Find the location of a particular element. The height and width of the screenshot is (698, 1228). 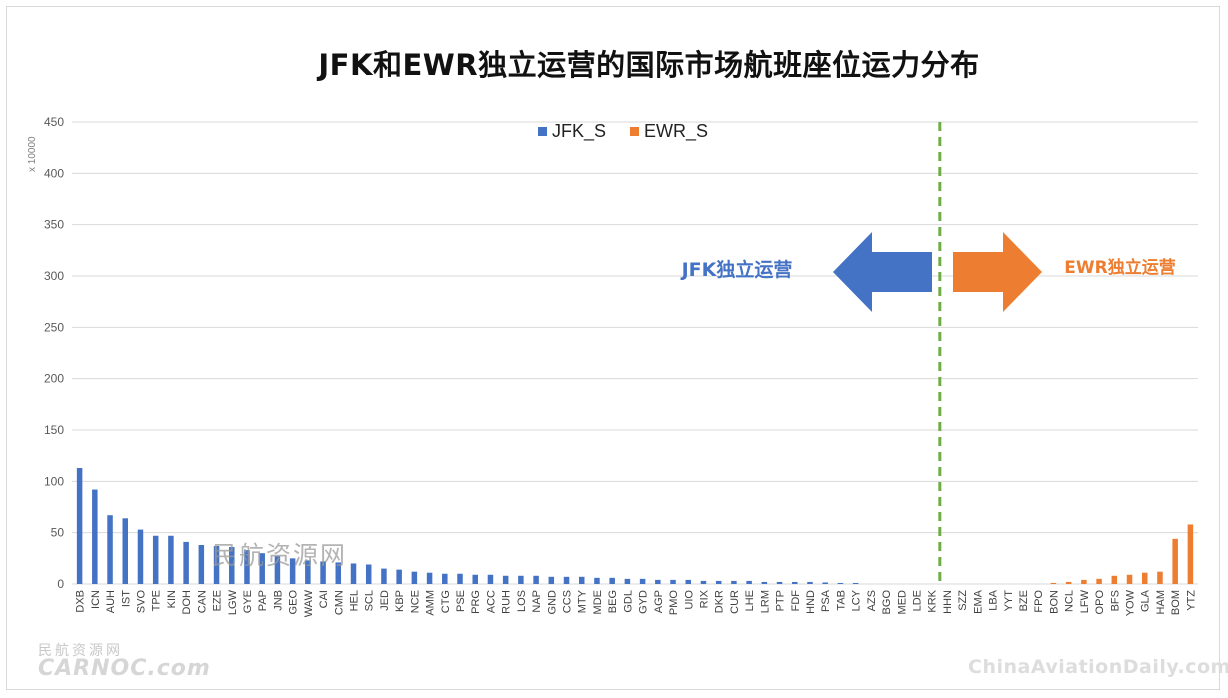

jfk-bar-waw is located at coordinates (308, 572).